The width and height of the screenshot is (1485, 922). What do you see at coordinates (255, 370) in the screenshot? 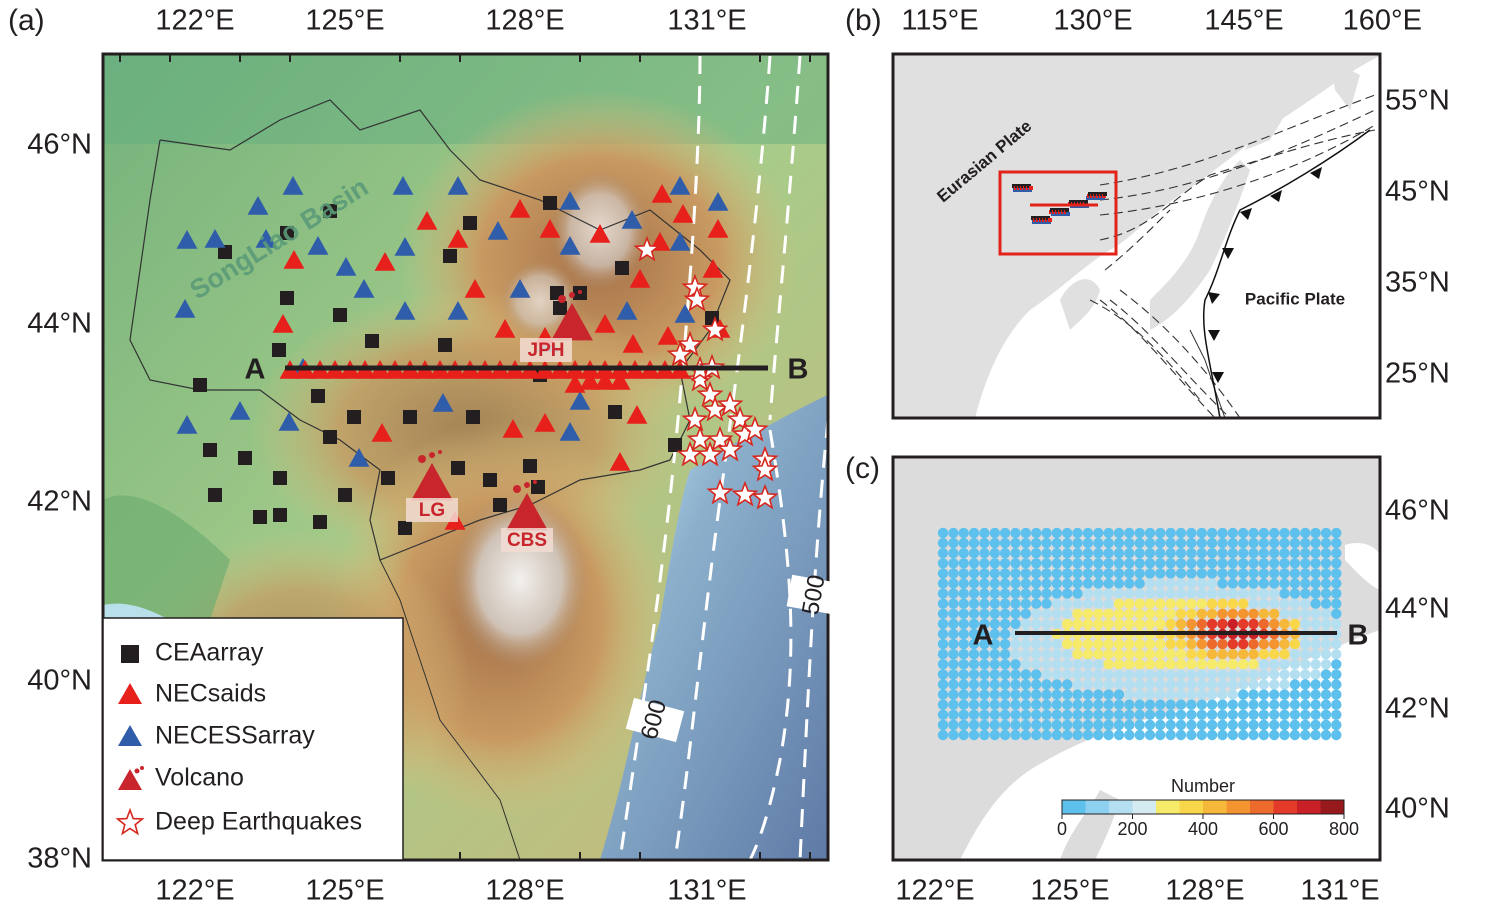
I see `profile-label: A` at bounding box center [255, 370].